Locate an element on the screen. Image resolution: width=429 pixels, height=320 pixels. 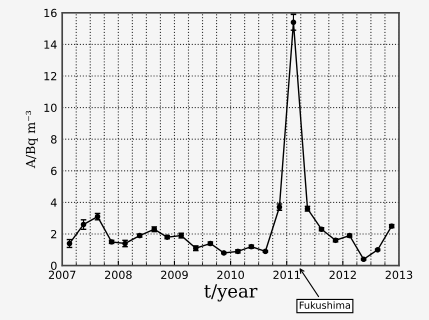
x-tick-label: 2012 is located at coordinates (343, 275).